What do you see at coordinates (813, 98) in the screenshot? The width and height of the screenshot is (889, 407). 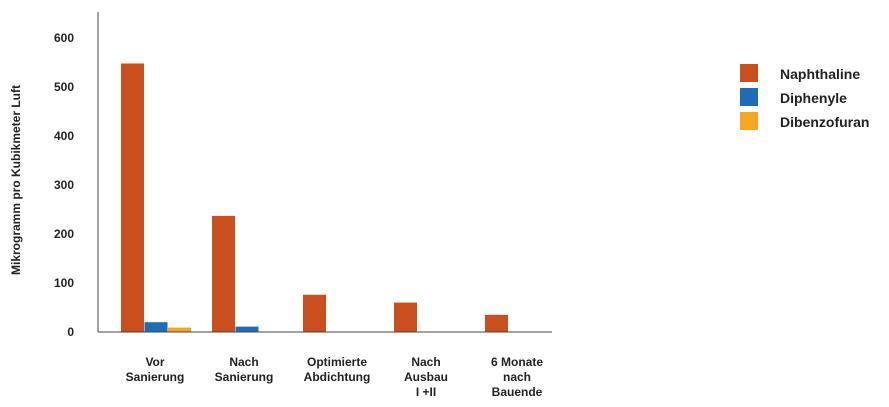 I see `legend-label-diphenyle: Diphenyle` at bounding box center [813, 98].